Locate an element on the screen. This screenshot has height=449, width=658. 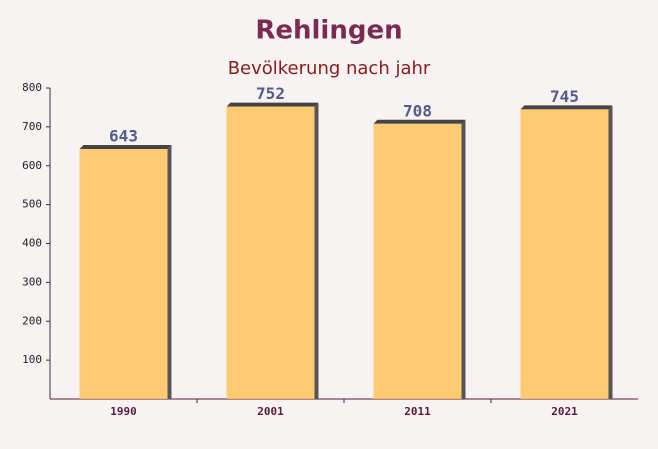
value-label: 752 is located at coordinates (270, 93).